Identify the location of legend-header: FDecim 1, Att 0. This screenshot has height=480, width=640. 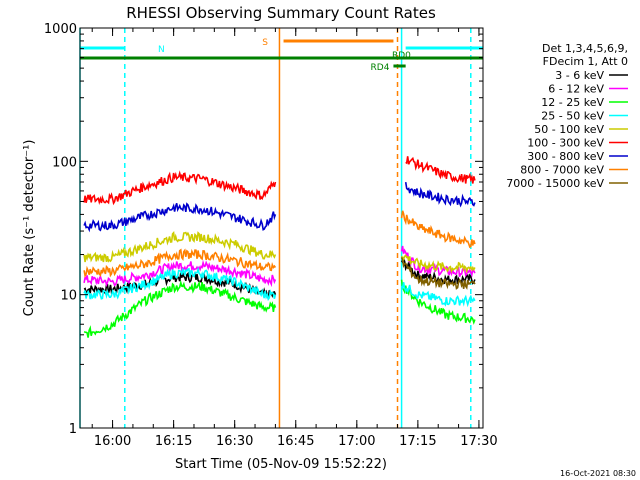
(585, 61).